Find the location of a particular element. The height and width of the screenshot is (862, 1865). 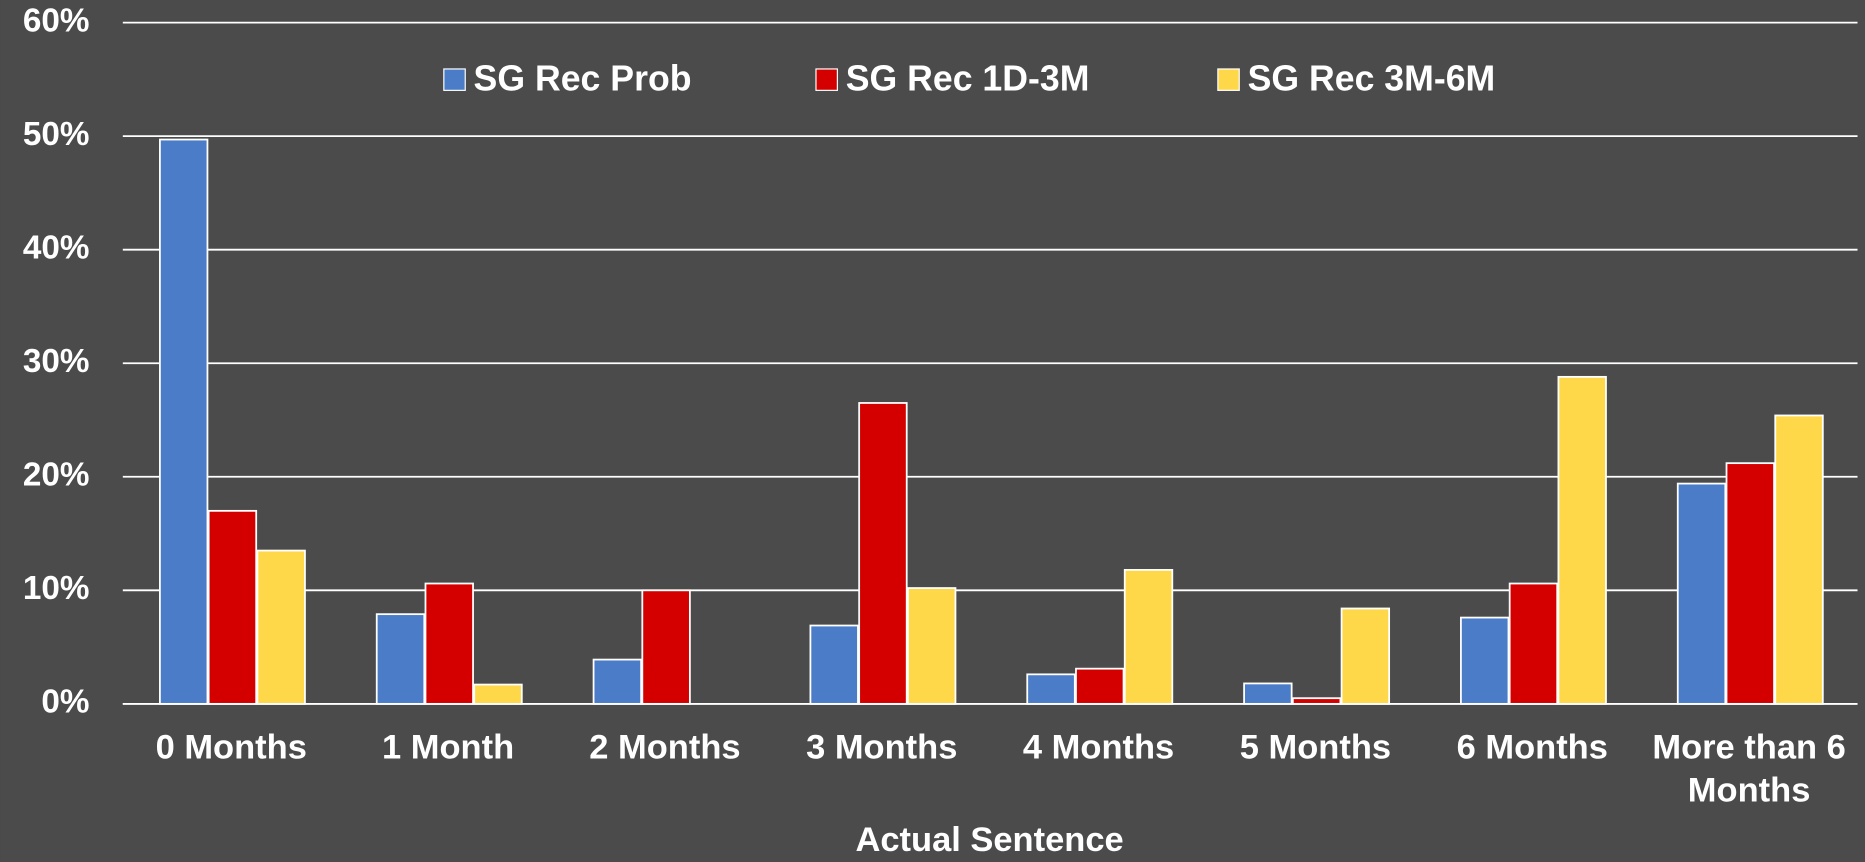

legend-label: SG Rec 3M-6M is located at coordinates (1372, 78).